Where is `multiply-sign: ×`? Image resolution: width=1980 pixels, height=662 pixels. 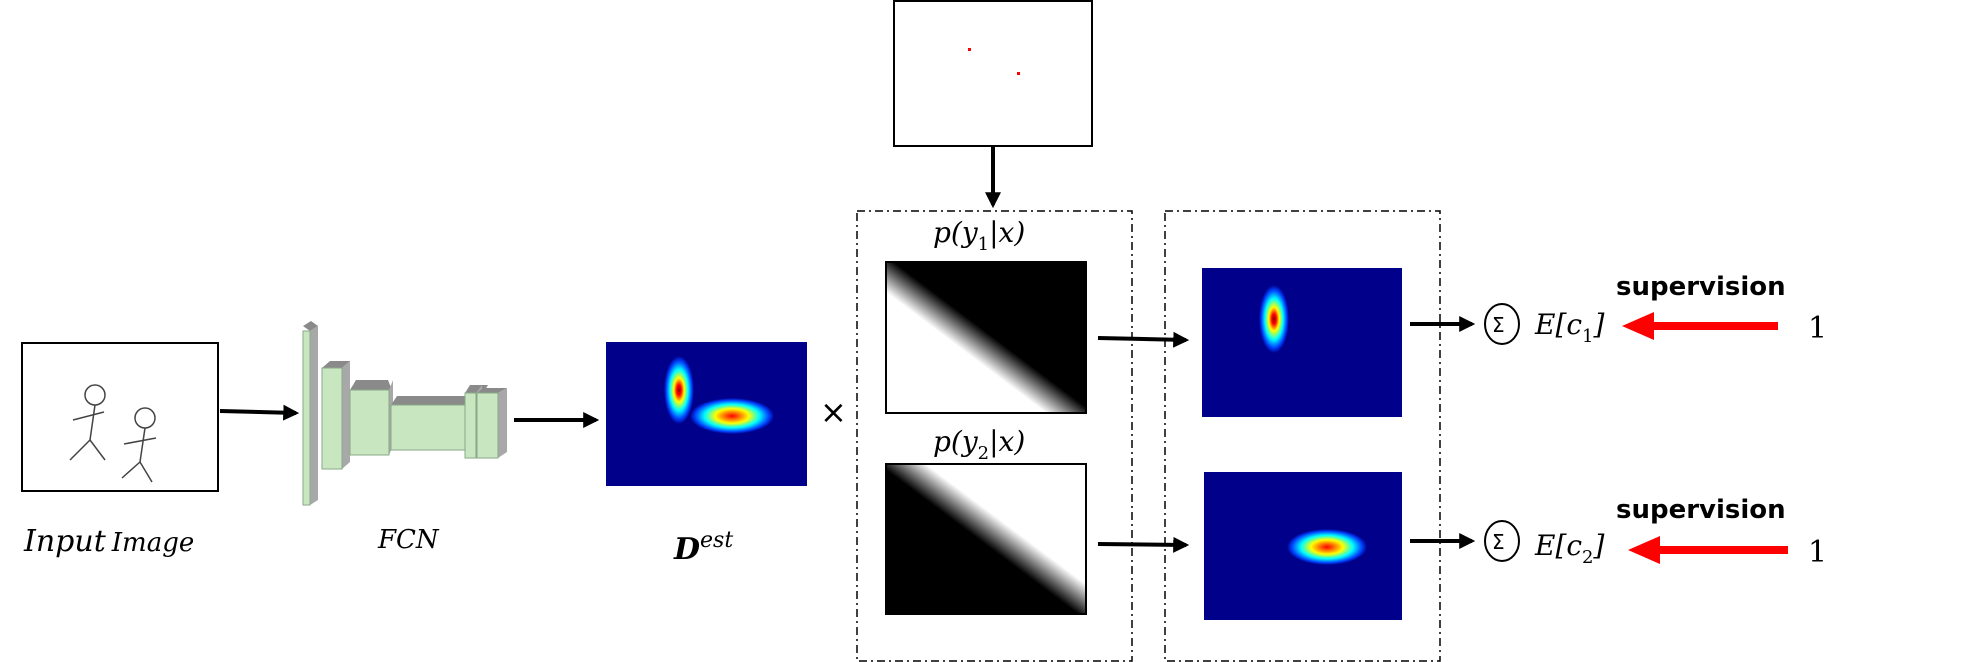 multiply-sign: × is located at coordinates (833, 412).